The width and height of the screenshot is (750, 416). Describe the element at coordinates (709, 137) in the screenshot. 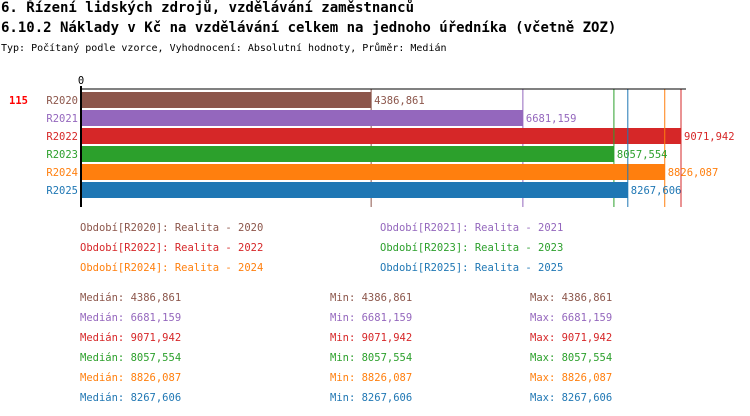

I see `value-label: 9071,942` at that location.